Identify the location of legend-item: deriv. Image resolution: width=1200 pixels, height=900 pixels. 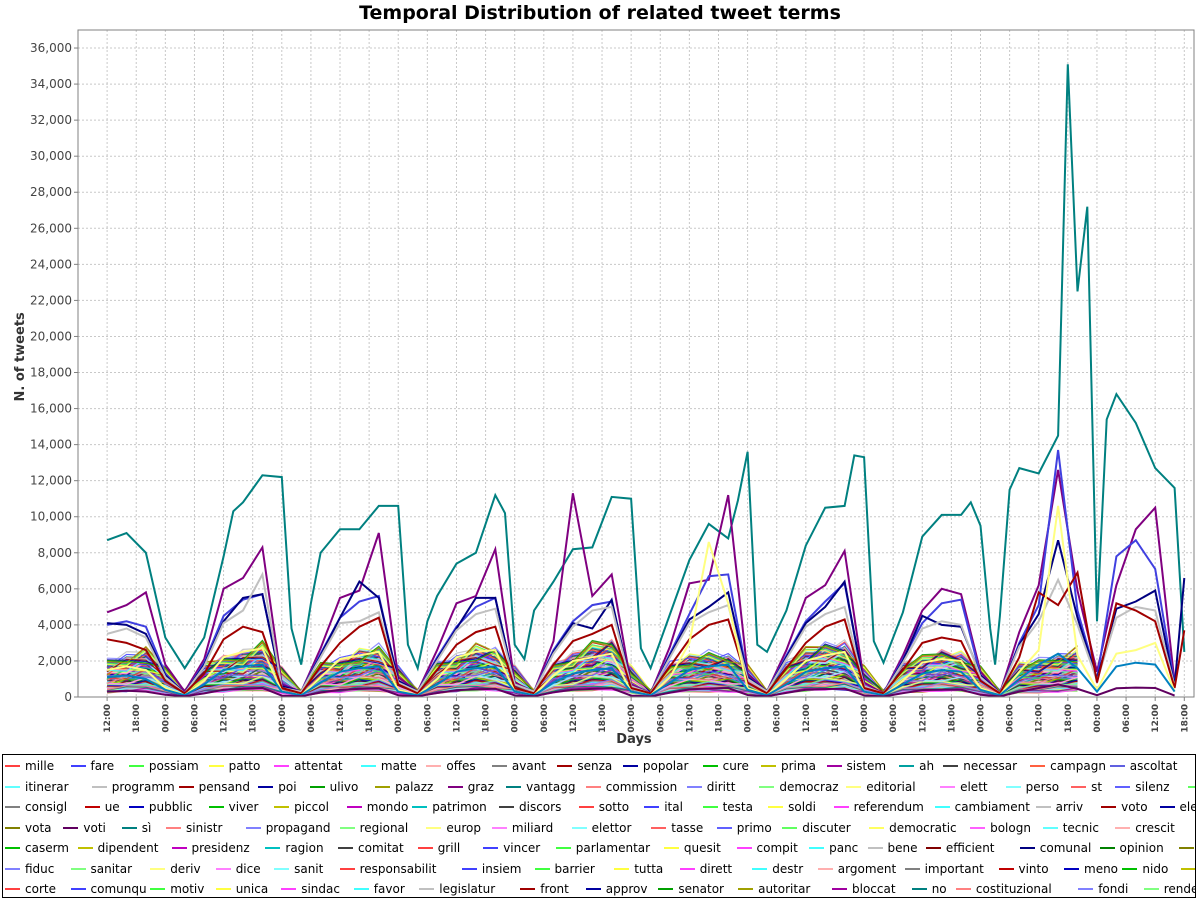
(175, 869).